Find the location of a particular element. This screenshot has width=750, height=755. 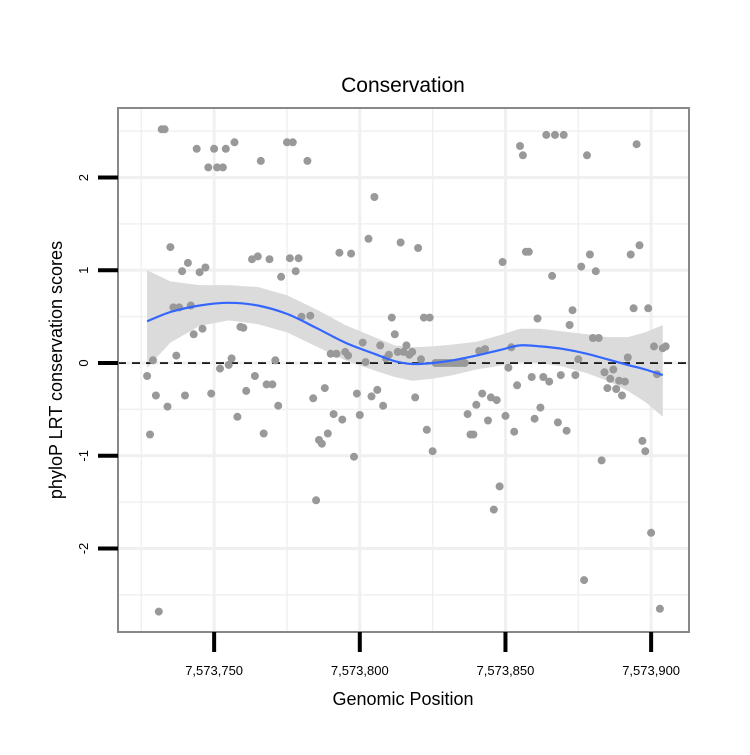

confidence-band-layer is located at coordinates (405, 343).